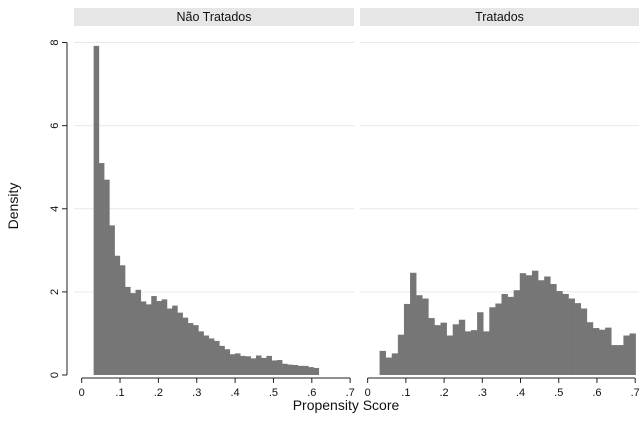  Describe the element at coordinates (13, 206) in the screenshot. I see `y-axis-title: Density` at that location.